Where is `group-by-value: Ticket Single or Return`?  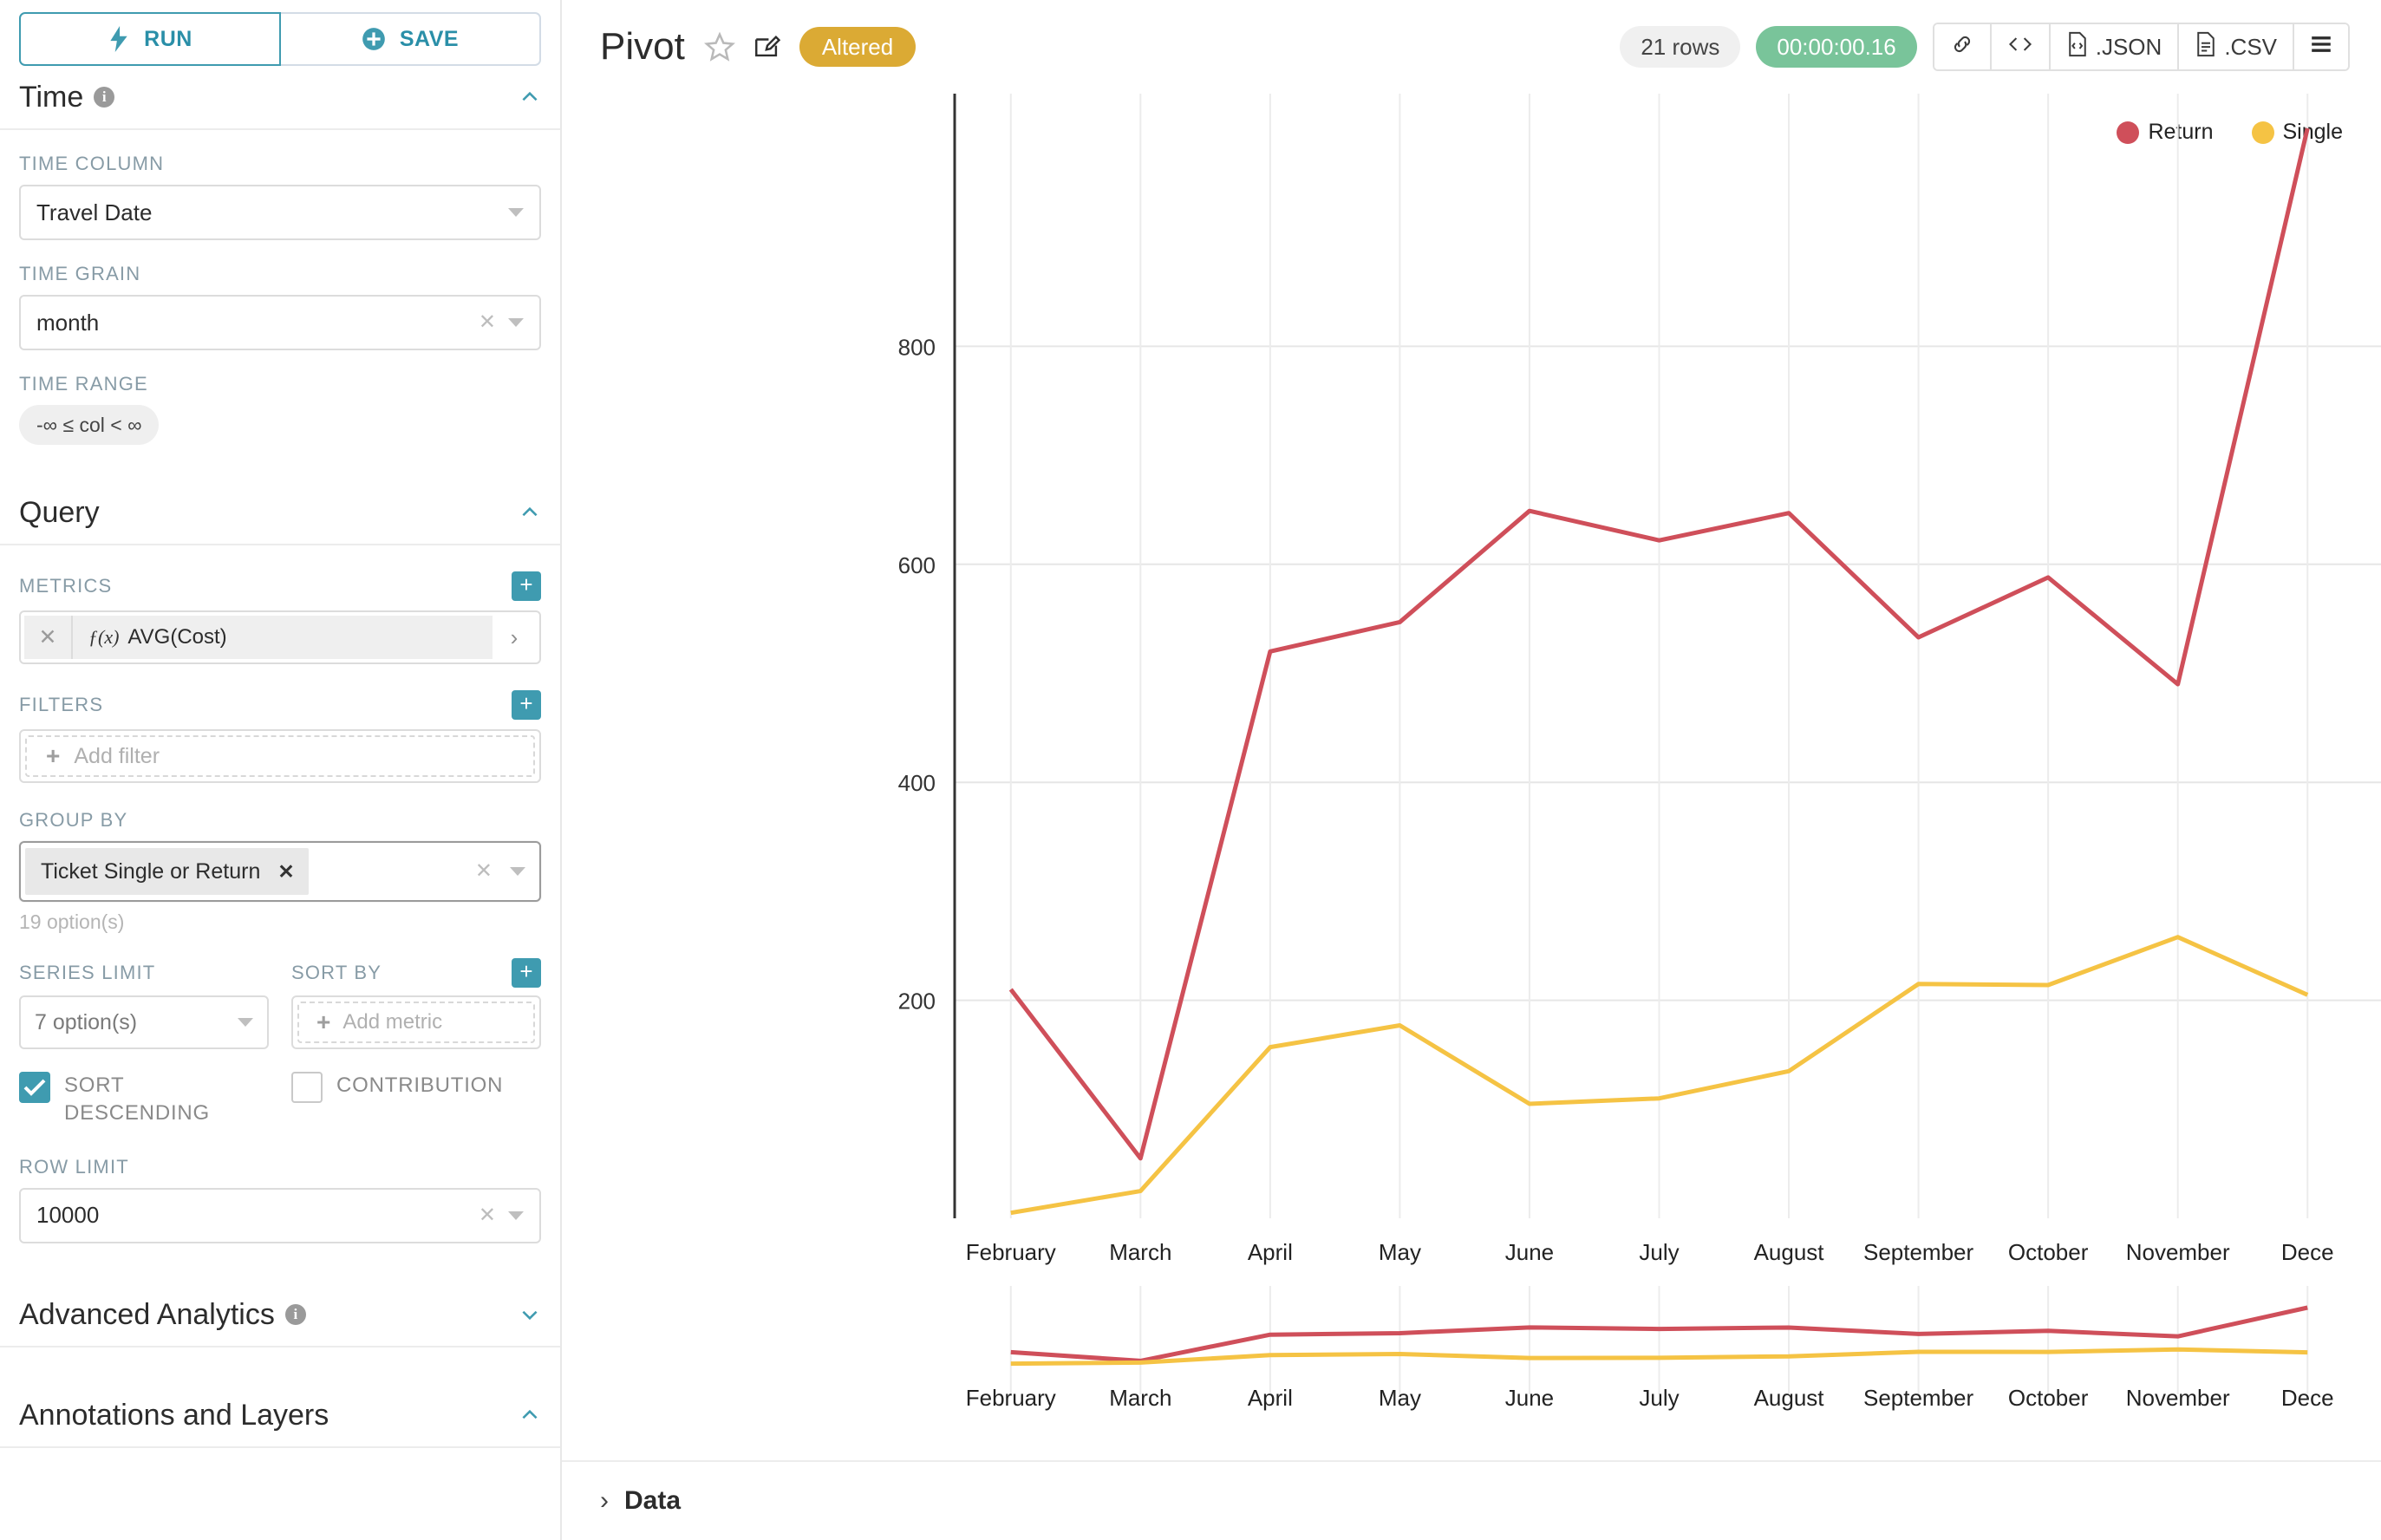
group-by-value: Ticket Single or Return is located at coordinates (151, 871).